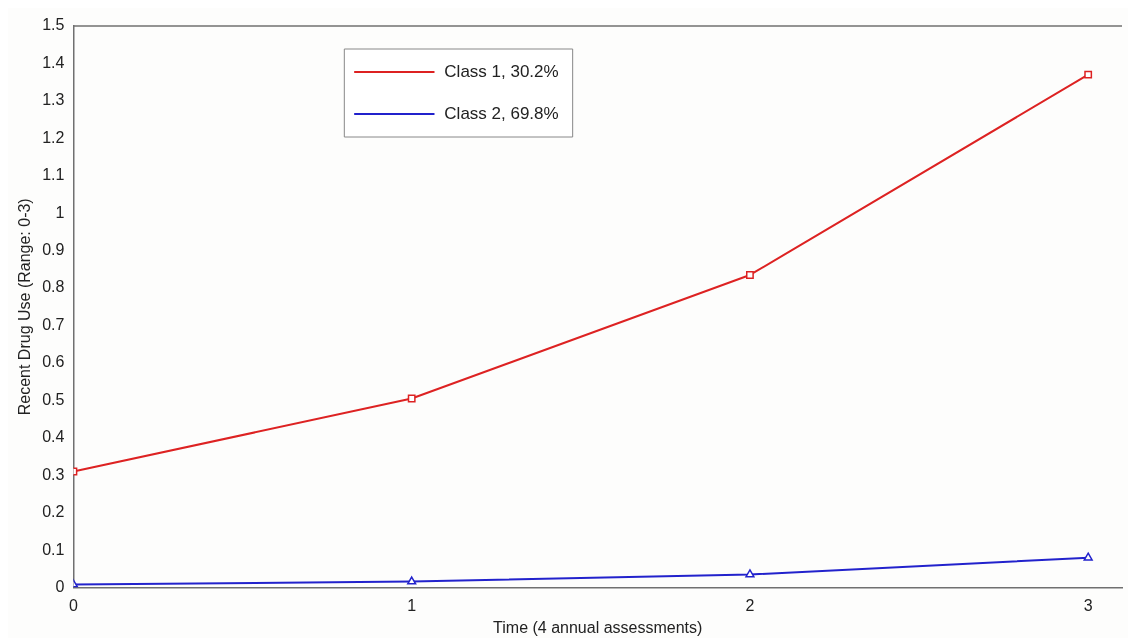  I want to click on y-tick-label: 1.2, so click(53, 137).